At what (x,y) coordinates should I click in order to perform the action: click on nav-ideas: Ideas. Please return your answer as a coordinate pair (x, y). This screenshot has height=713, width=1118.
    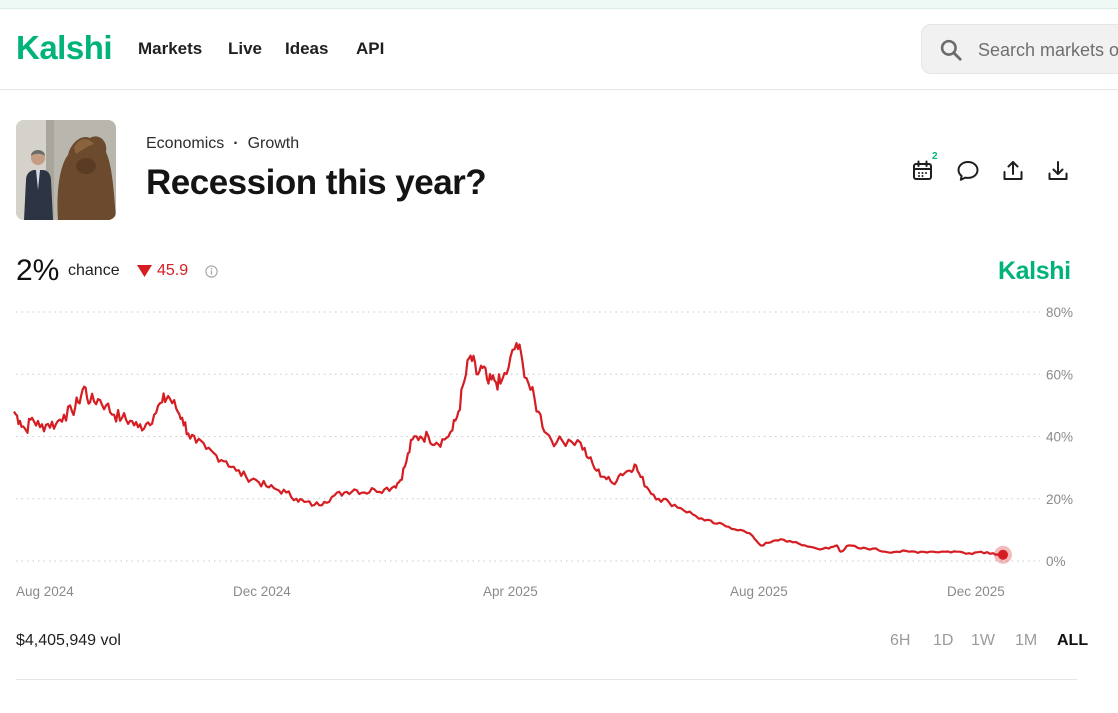
    Looking at the image, I should click on (307, 48).